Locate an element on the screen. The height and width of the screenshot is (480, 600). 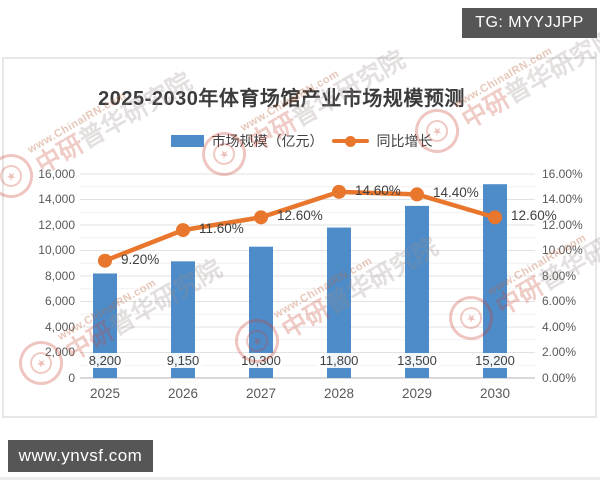
right-axis-tick: 4.00% is located at coordinates (559, 326).